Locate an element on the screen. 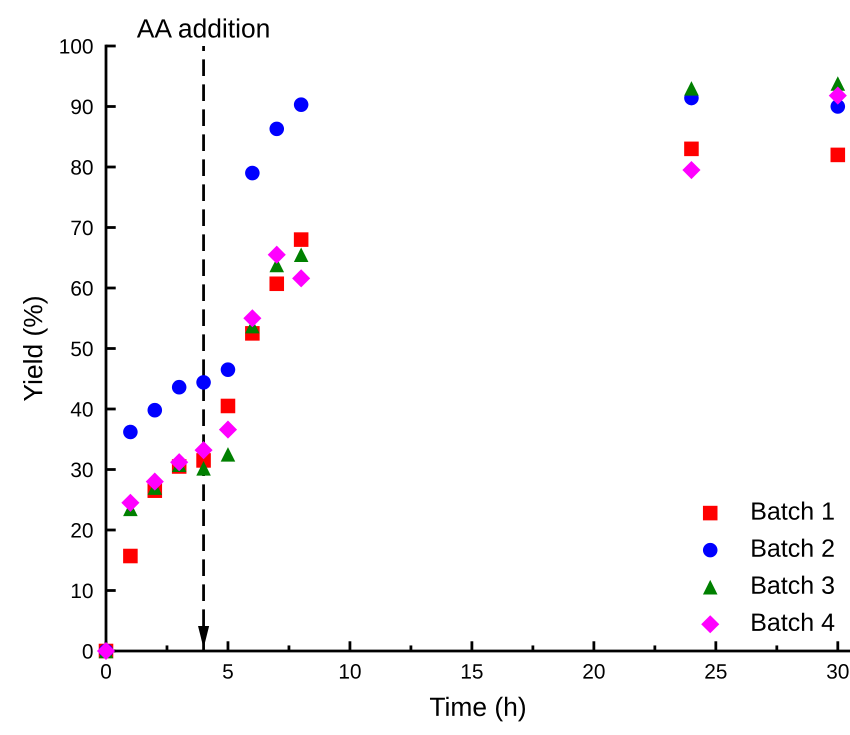 The image size is (850, 735). legend-label: Batch 1 is located at coordinates (793, 511).